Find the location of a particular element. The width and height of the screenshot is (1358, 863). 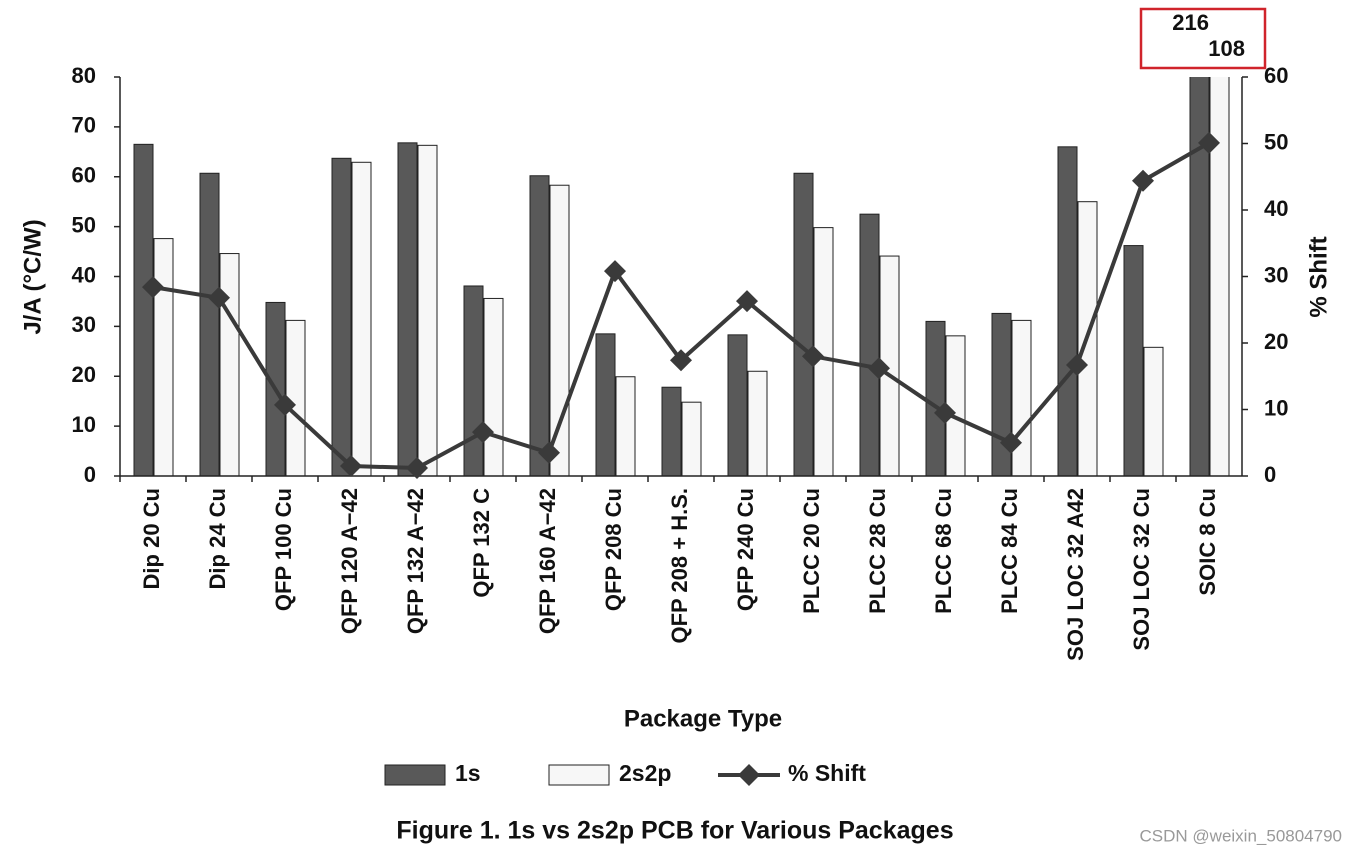

y-axis-title: J/A (°C/W) is located at coordinates (32, 276).